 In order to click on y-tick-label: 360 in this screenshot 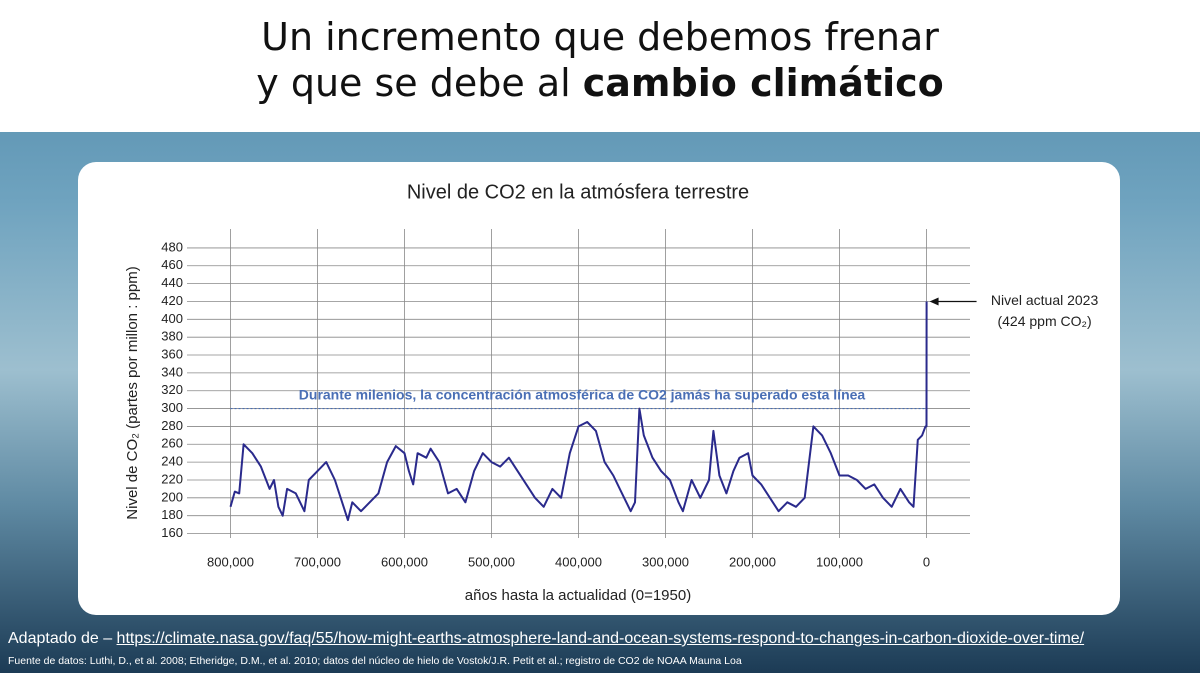, I will do `click(172, 353)`.